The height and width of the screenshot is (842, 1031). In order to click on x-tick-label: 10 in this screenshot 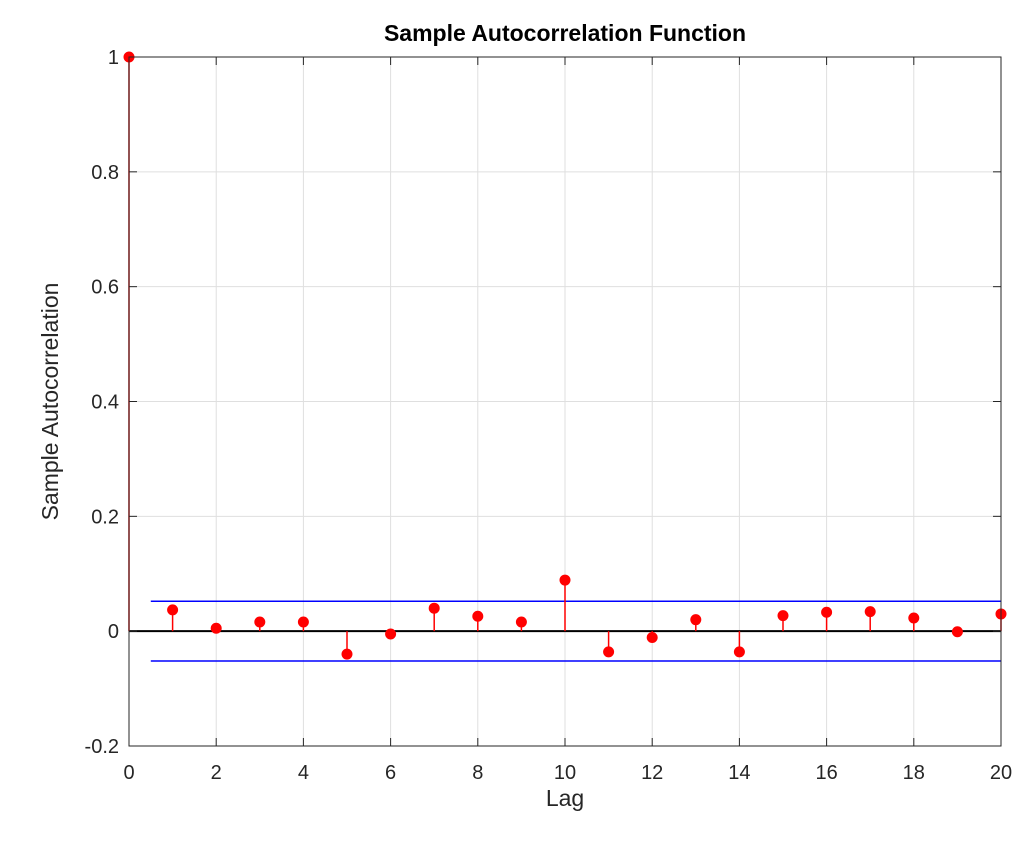, I will do `click(565, 773)`.